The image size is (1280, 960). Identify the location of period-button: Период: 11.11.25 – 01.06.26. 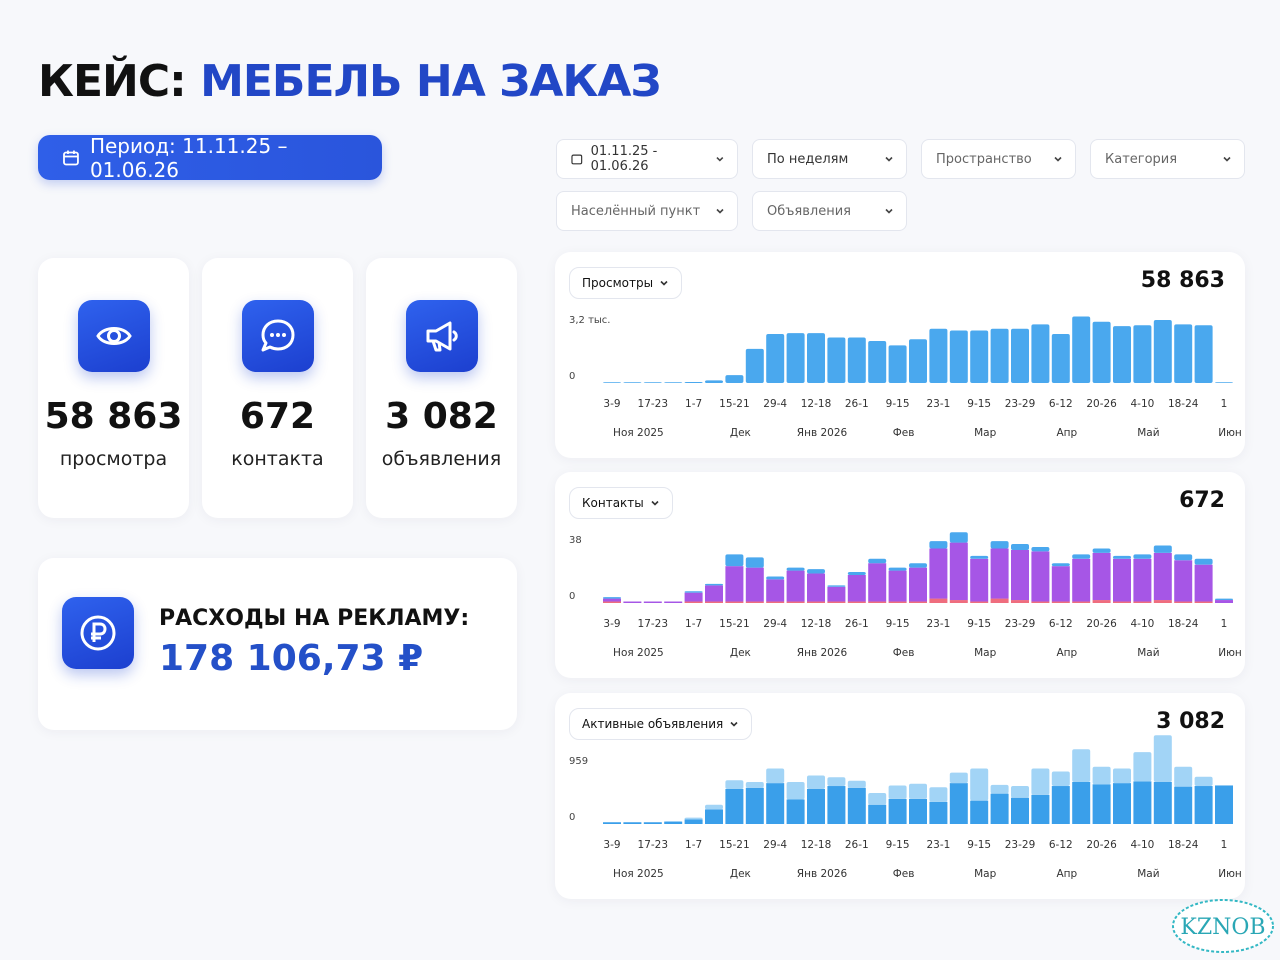
(210, 157).